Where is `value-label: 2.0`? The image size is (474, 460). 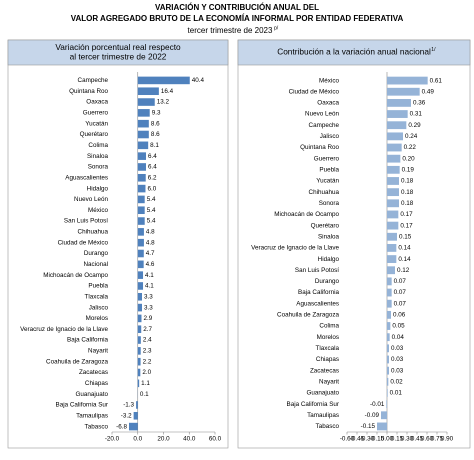 value-label: 2.0 is located at coordinates (146, 372).